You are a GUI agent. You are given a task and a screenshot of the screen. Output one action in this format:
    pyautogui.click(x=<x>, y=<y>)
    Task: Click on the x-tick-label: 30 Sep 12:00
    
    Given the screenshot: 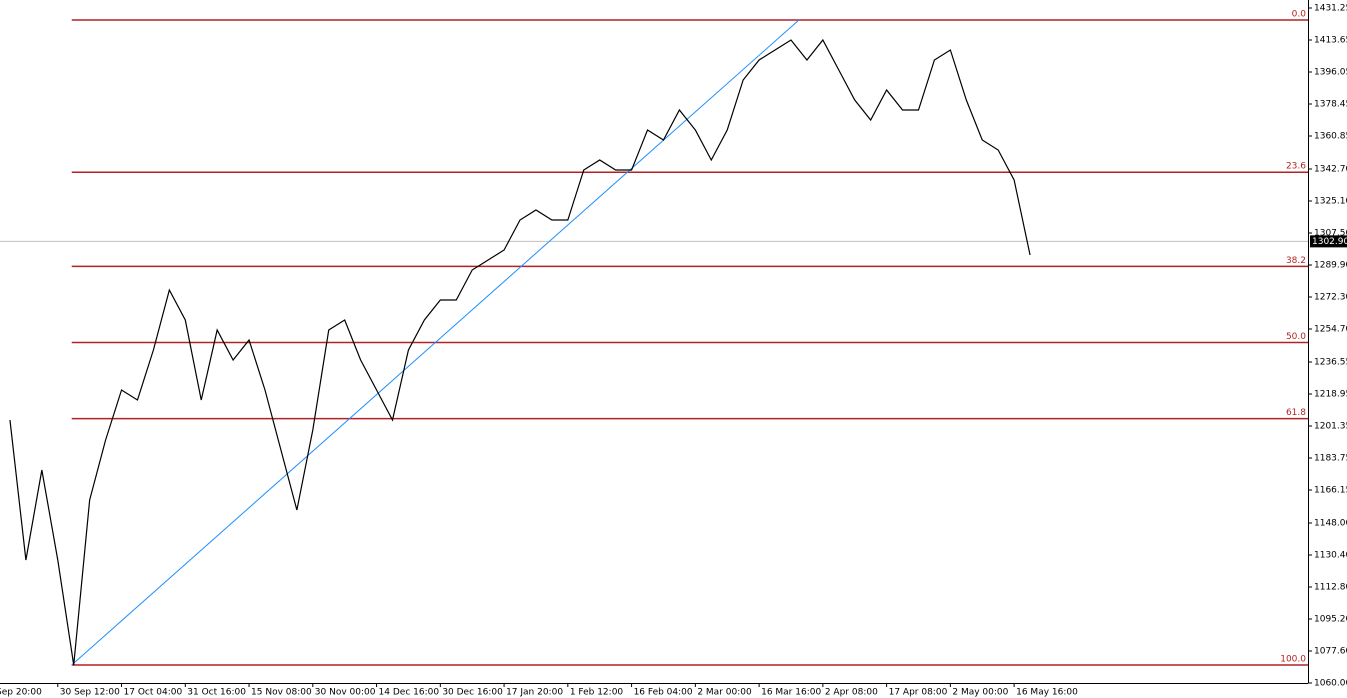 What is the action you would take?
    pyautogui.click(x=90, y=693)
    